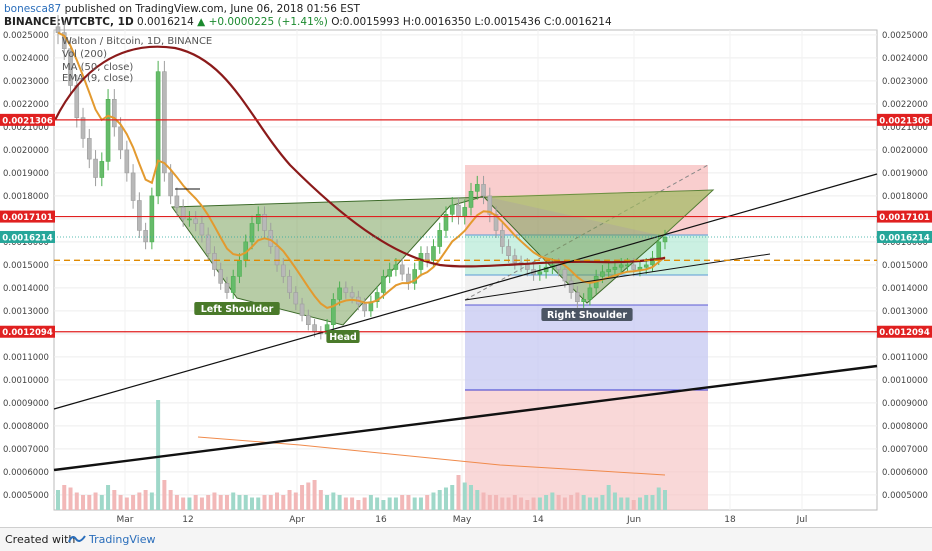  Describe the element at coordinates (137, 41) in the screenshot. I see `symbol-overlay: Walton / Bitcoin, 1D, BINANCE` at that location.